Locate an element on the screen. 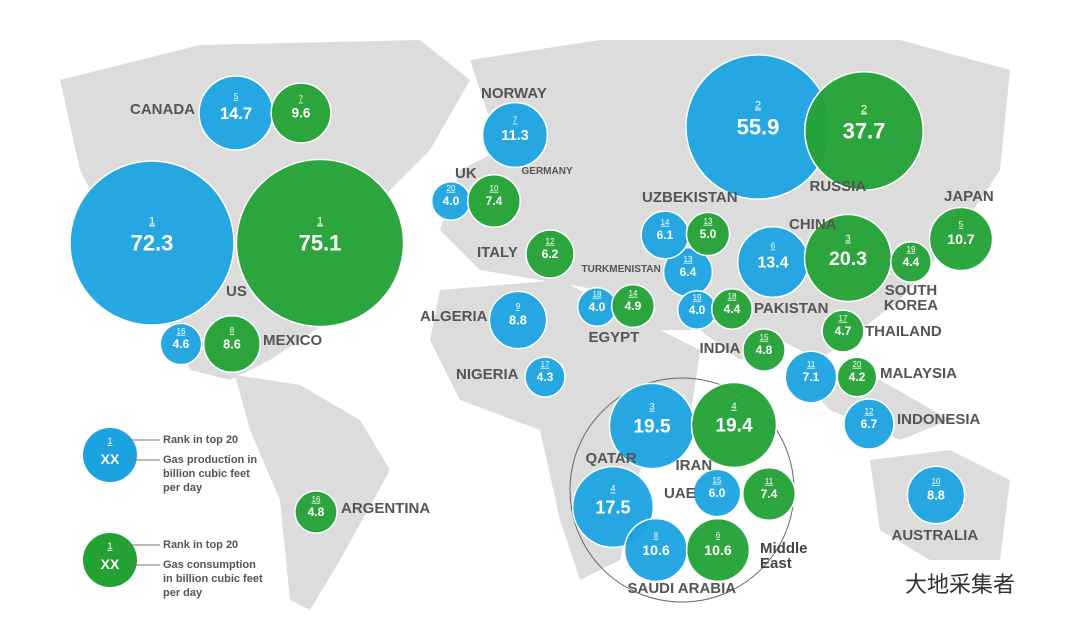  value-label: 14.7 is located at coordinates (236, 113).